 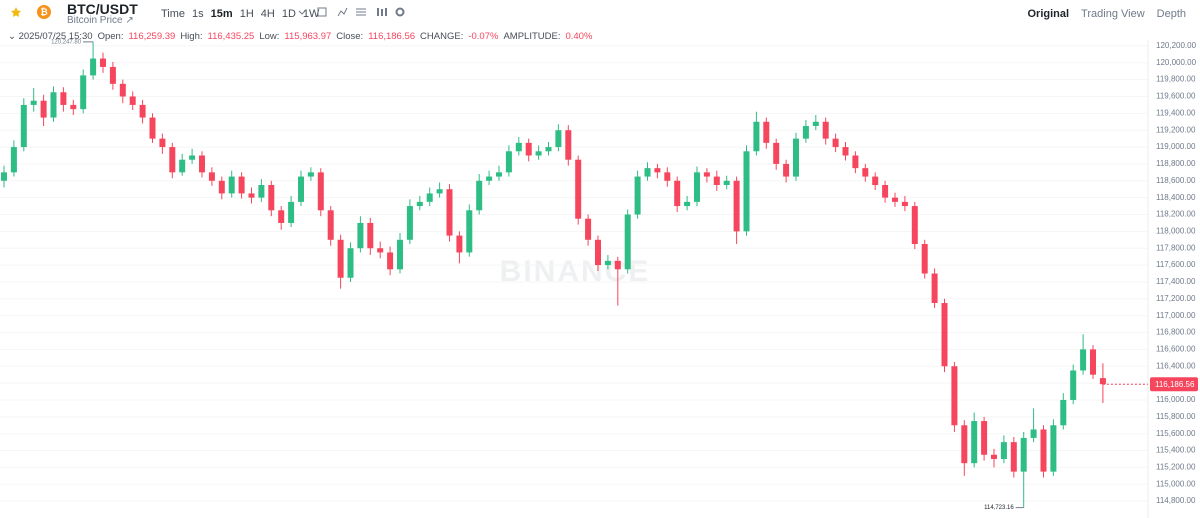 I want to click on info-label: Close:, so click(x=350, y=36).